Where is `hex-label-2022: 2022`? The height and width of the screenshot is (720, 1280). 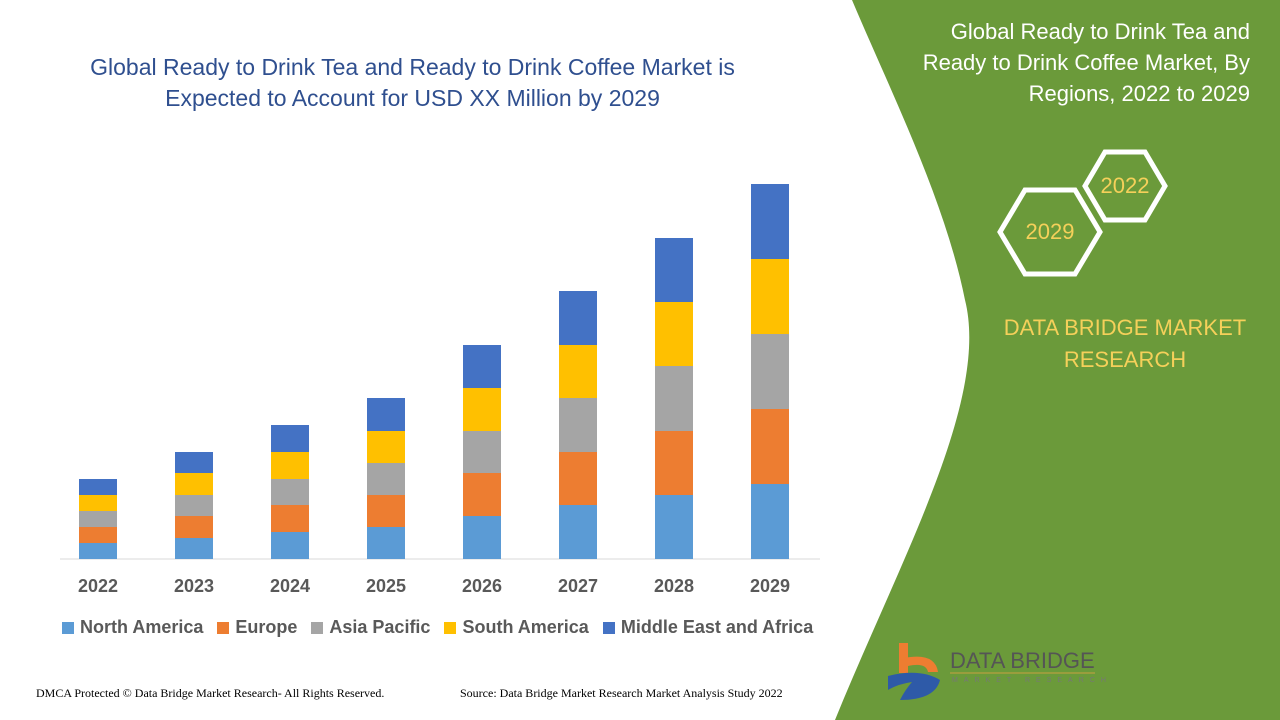 hex-label-2022: 2022 is located at coordinates (1125, 185).